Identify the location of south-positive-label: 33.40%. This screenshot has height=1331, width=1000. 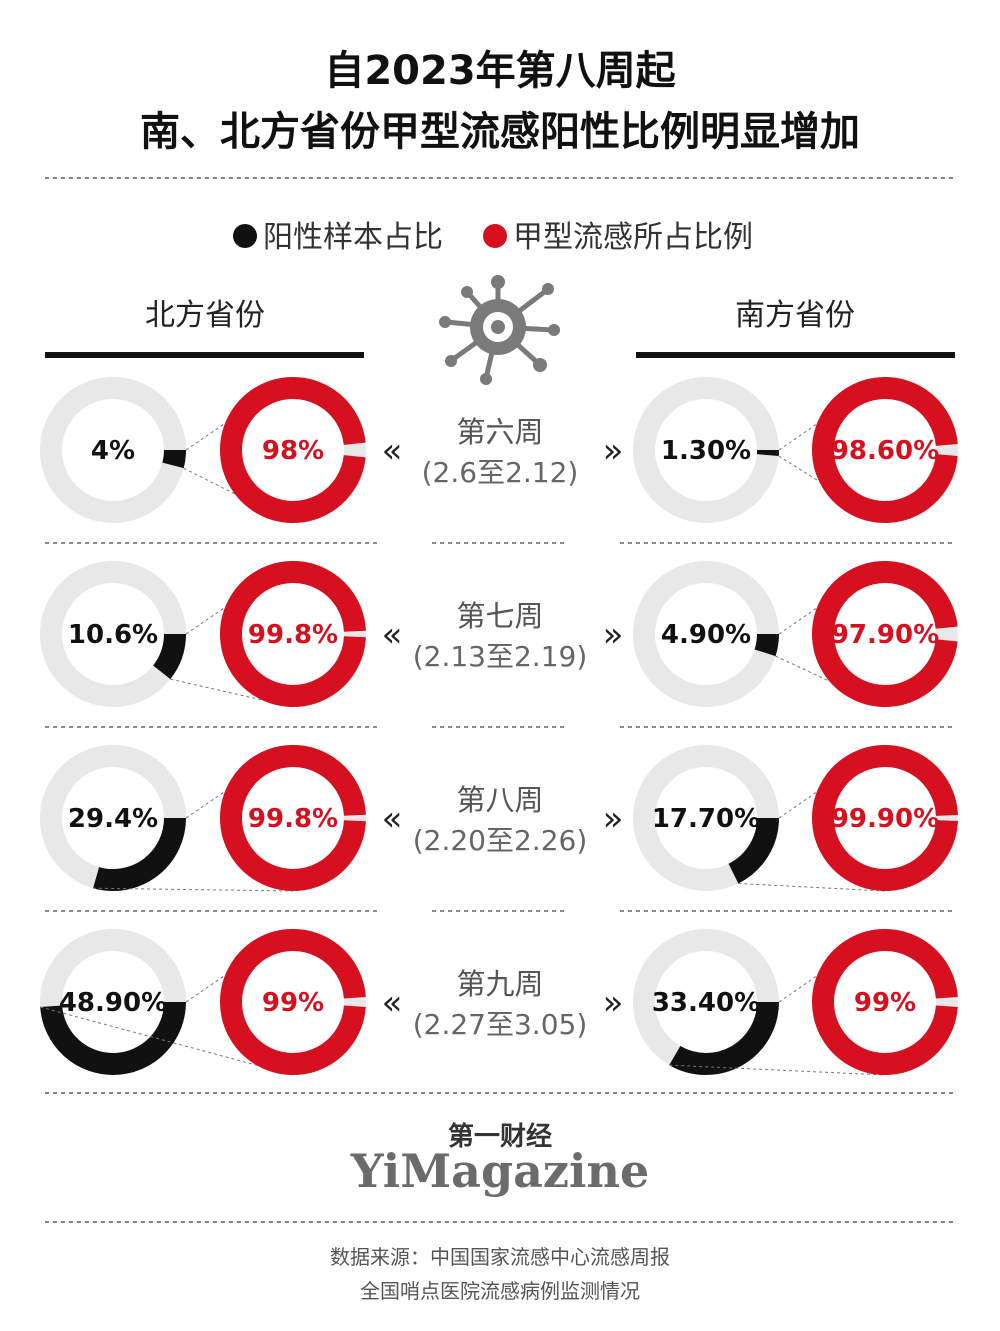
(706, 1003).